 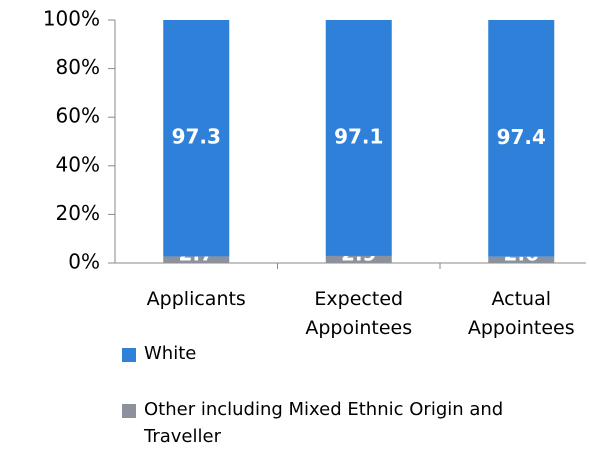 I want to click on x-tick-label: Actual Appointees, so click(x=521, y=313).